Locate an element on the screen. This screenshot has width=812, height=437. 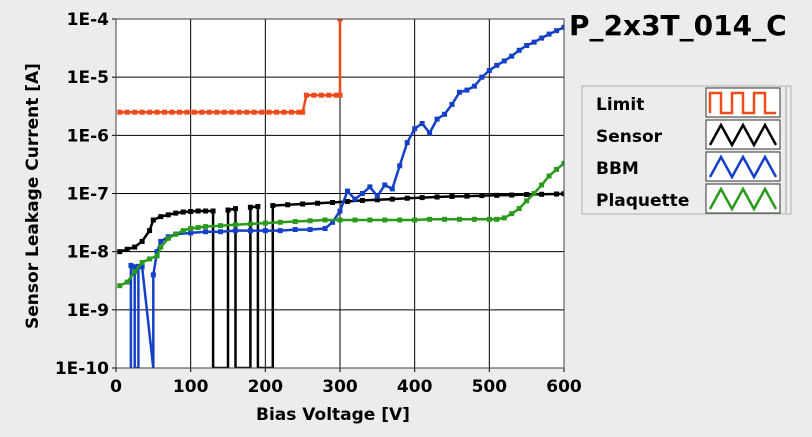
legend-label-plaquette: Plaquette is located at coordinates (642, 201).